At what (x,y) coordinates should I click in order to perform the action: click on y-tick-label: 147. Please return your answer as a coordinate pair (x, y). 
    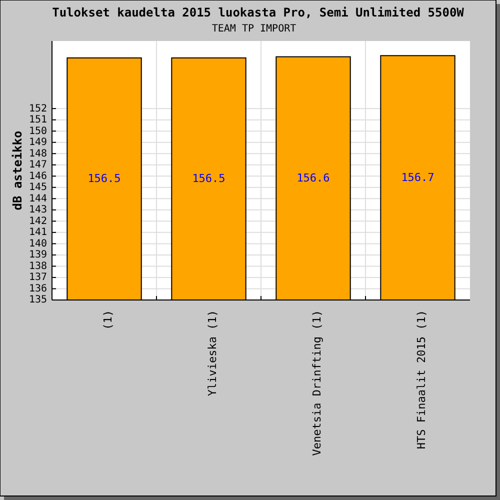
    Looking at the image, I should click on (37, 165).